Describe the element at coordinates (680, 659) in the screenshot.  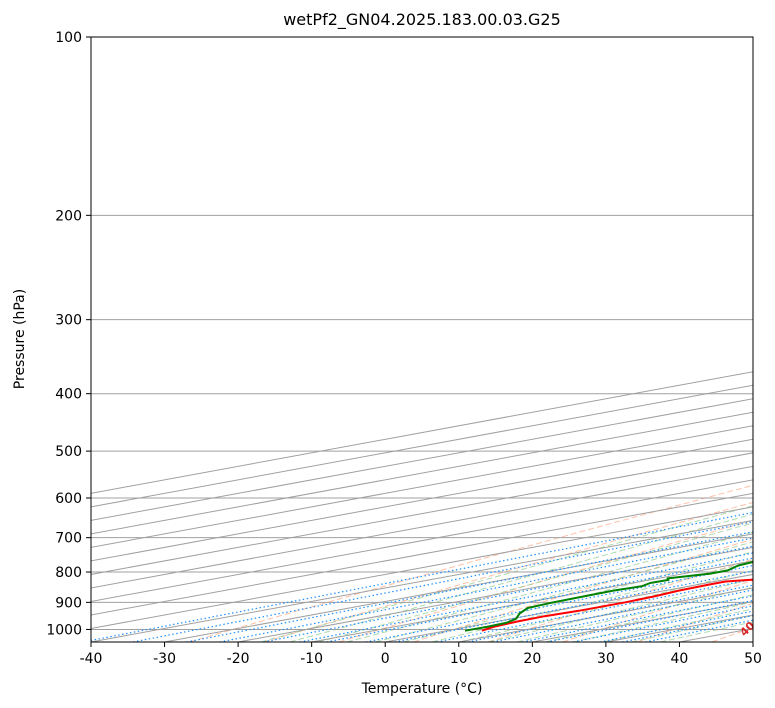
I see `x-tick-label: 40` at that location.